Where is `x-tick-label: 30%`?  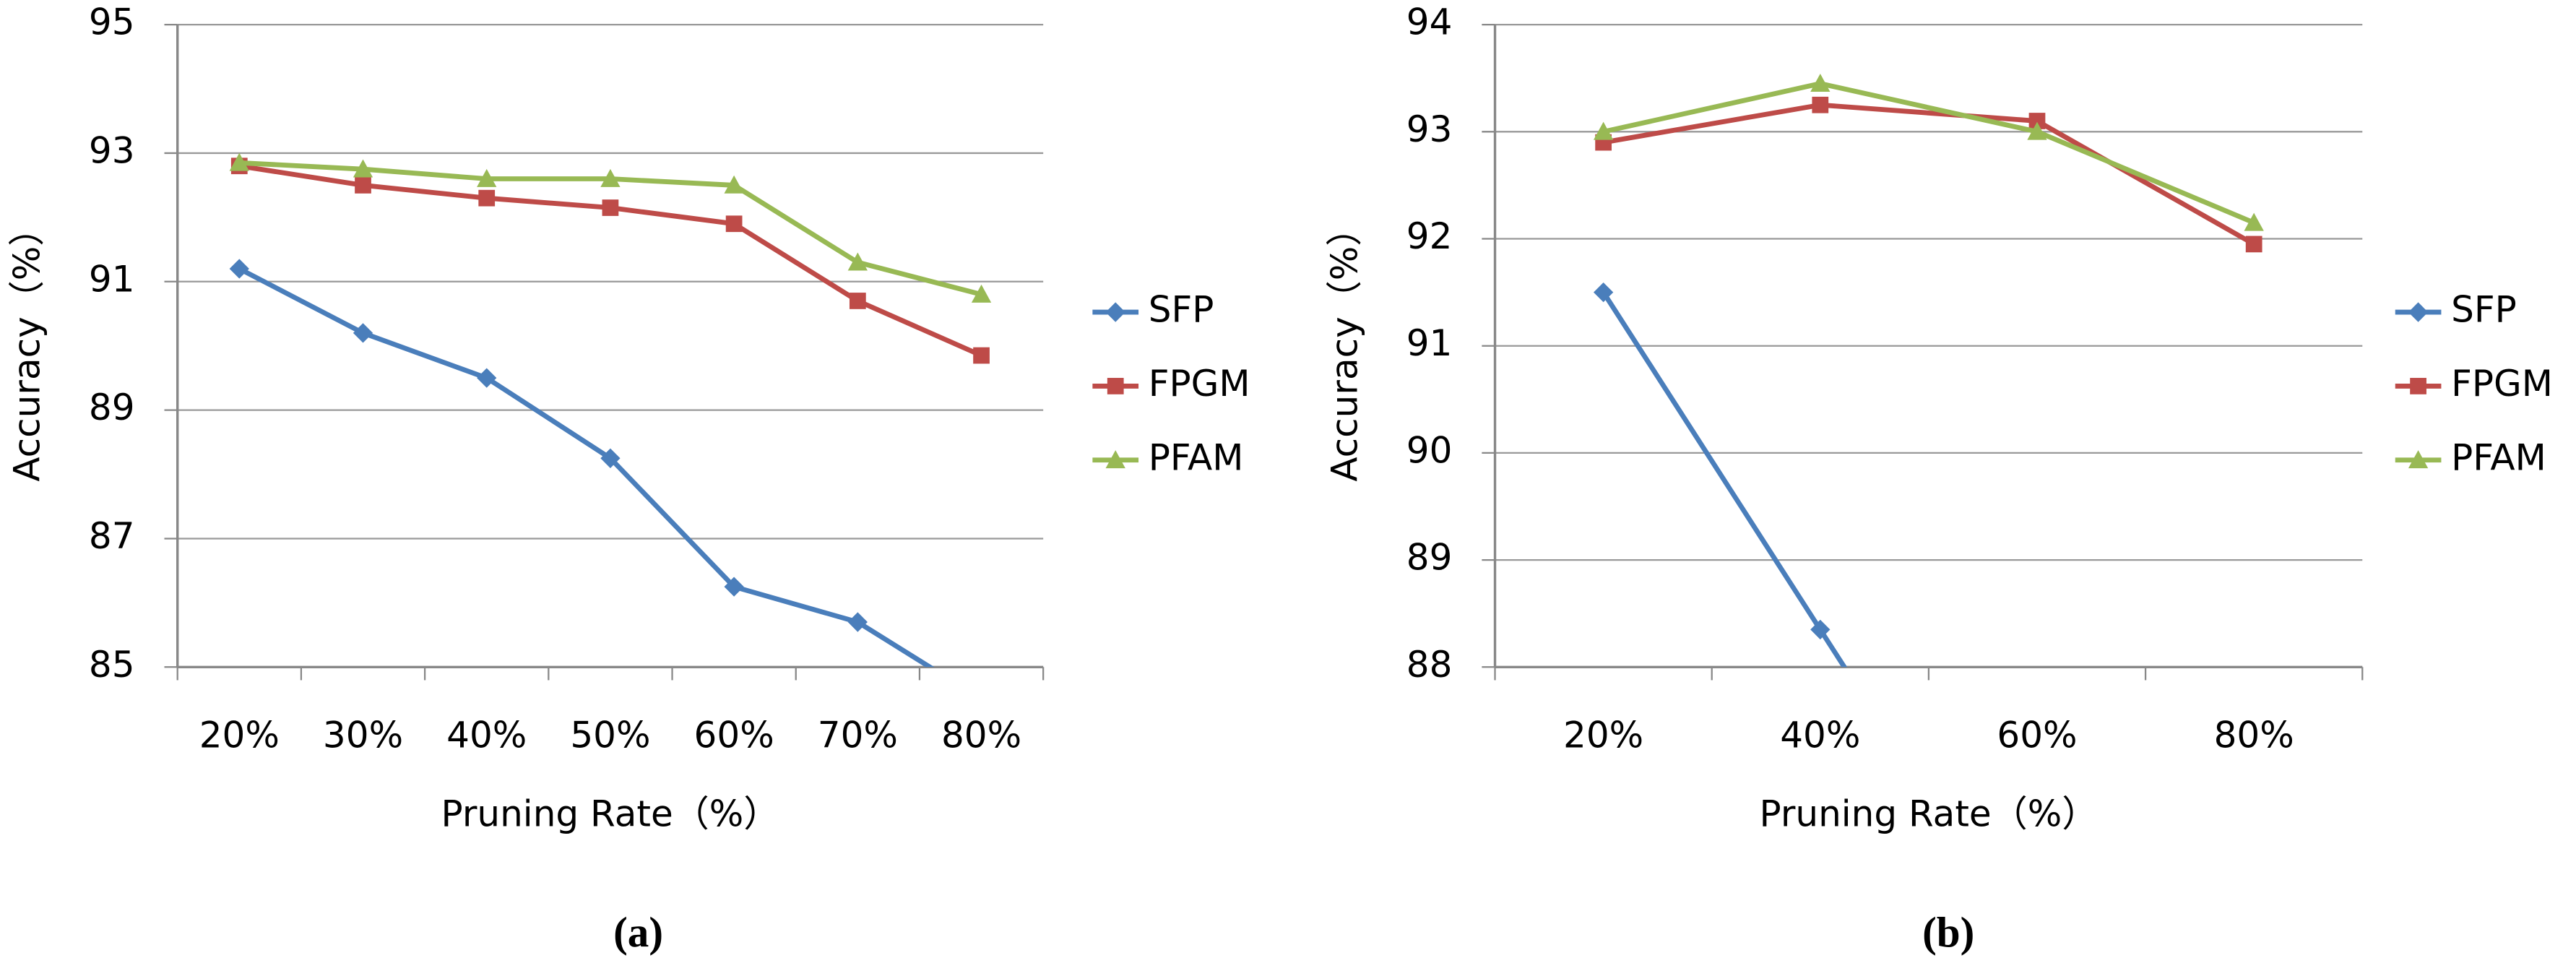
x-tick-label: 30% is located at coordinates (363, 736).